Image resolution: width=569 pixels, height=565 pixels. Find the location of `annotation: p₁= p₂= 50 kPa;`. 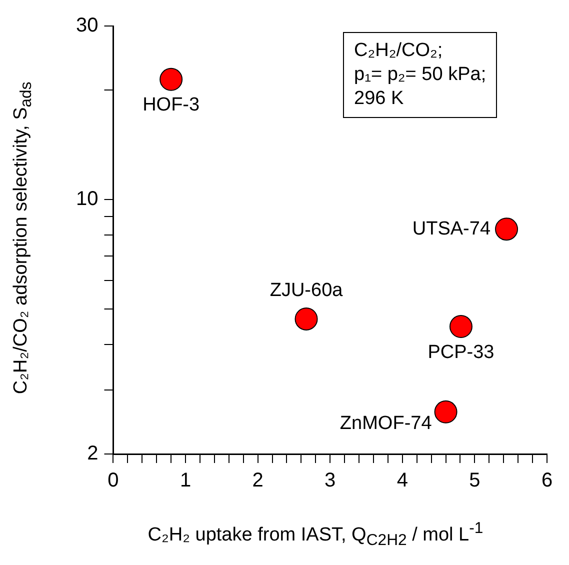

annotation: p₁= p₂= 50 kPa; is located at coordinates (420, 75).